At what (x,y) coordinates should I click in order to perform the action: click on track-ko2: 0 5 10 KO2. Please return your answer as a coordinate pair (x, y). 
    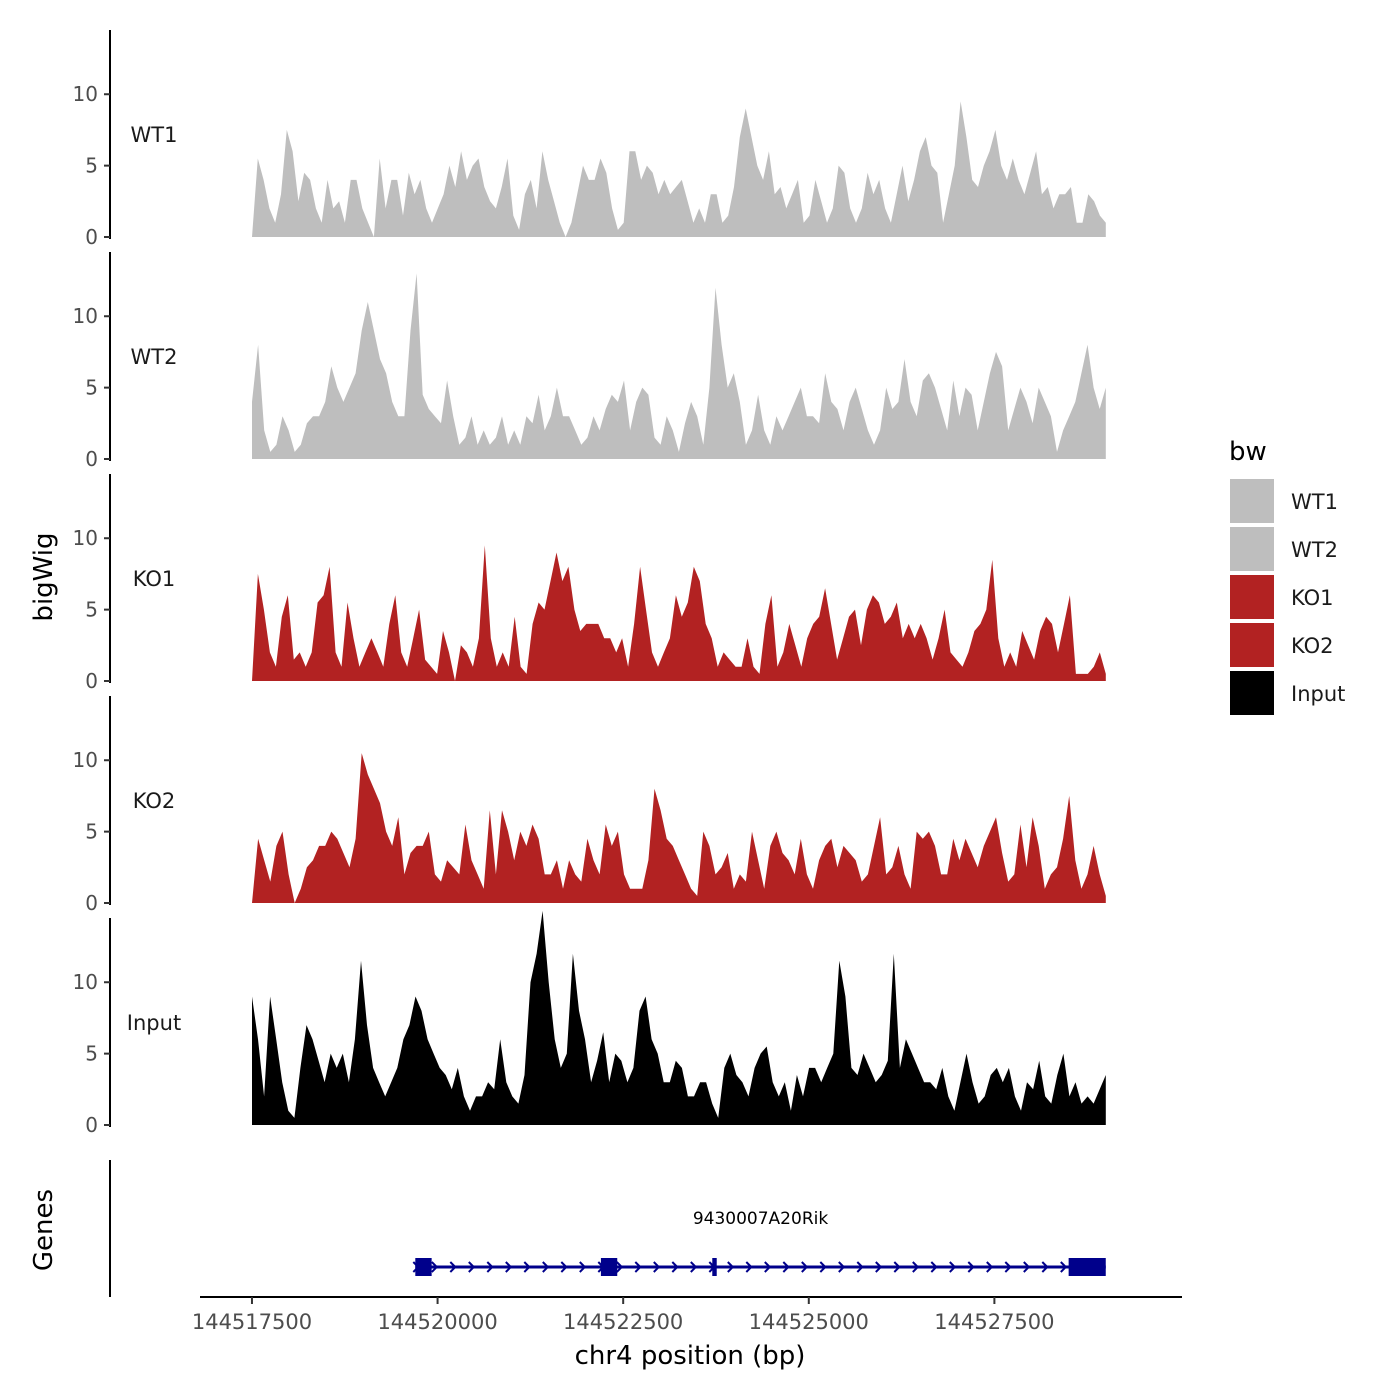
    Looking at the image, I should click on (589, 805).